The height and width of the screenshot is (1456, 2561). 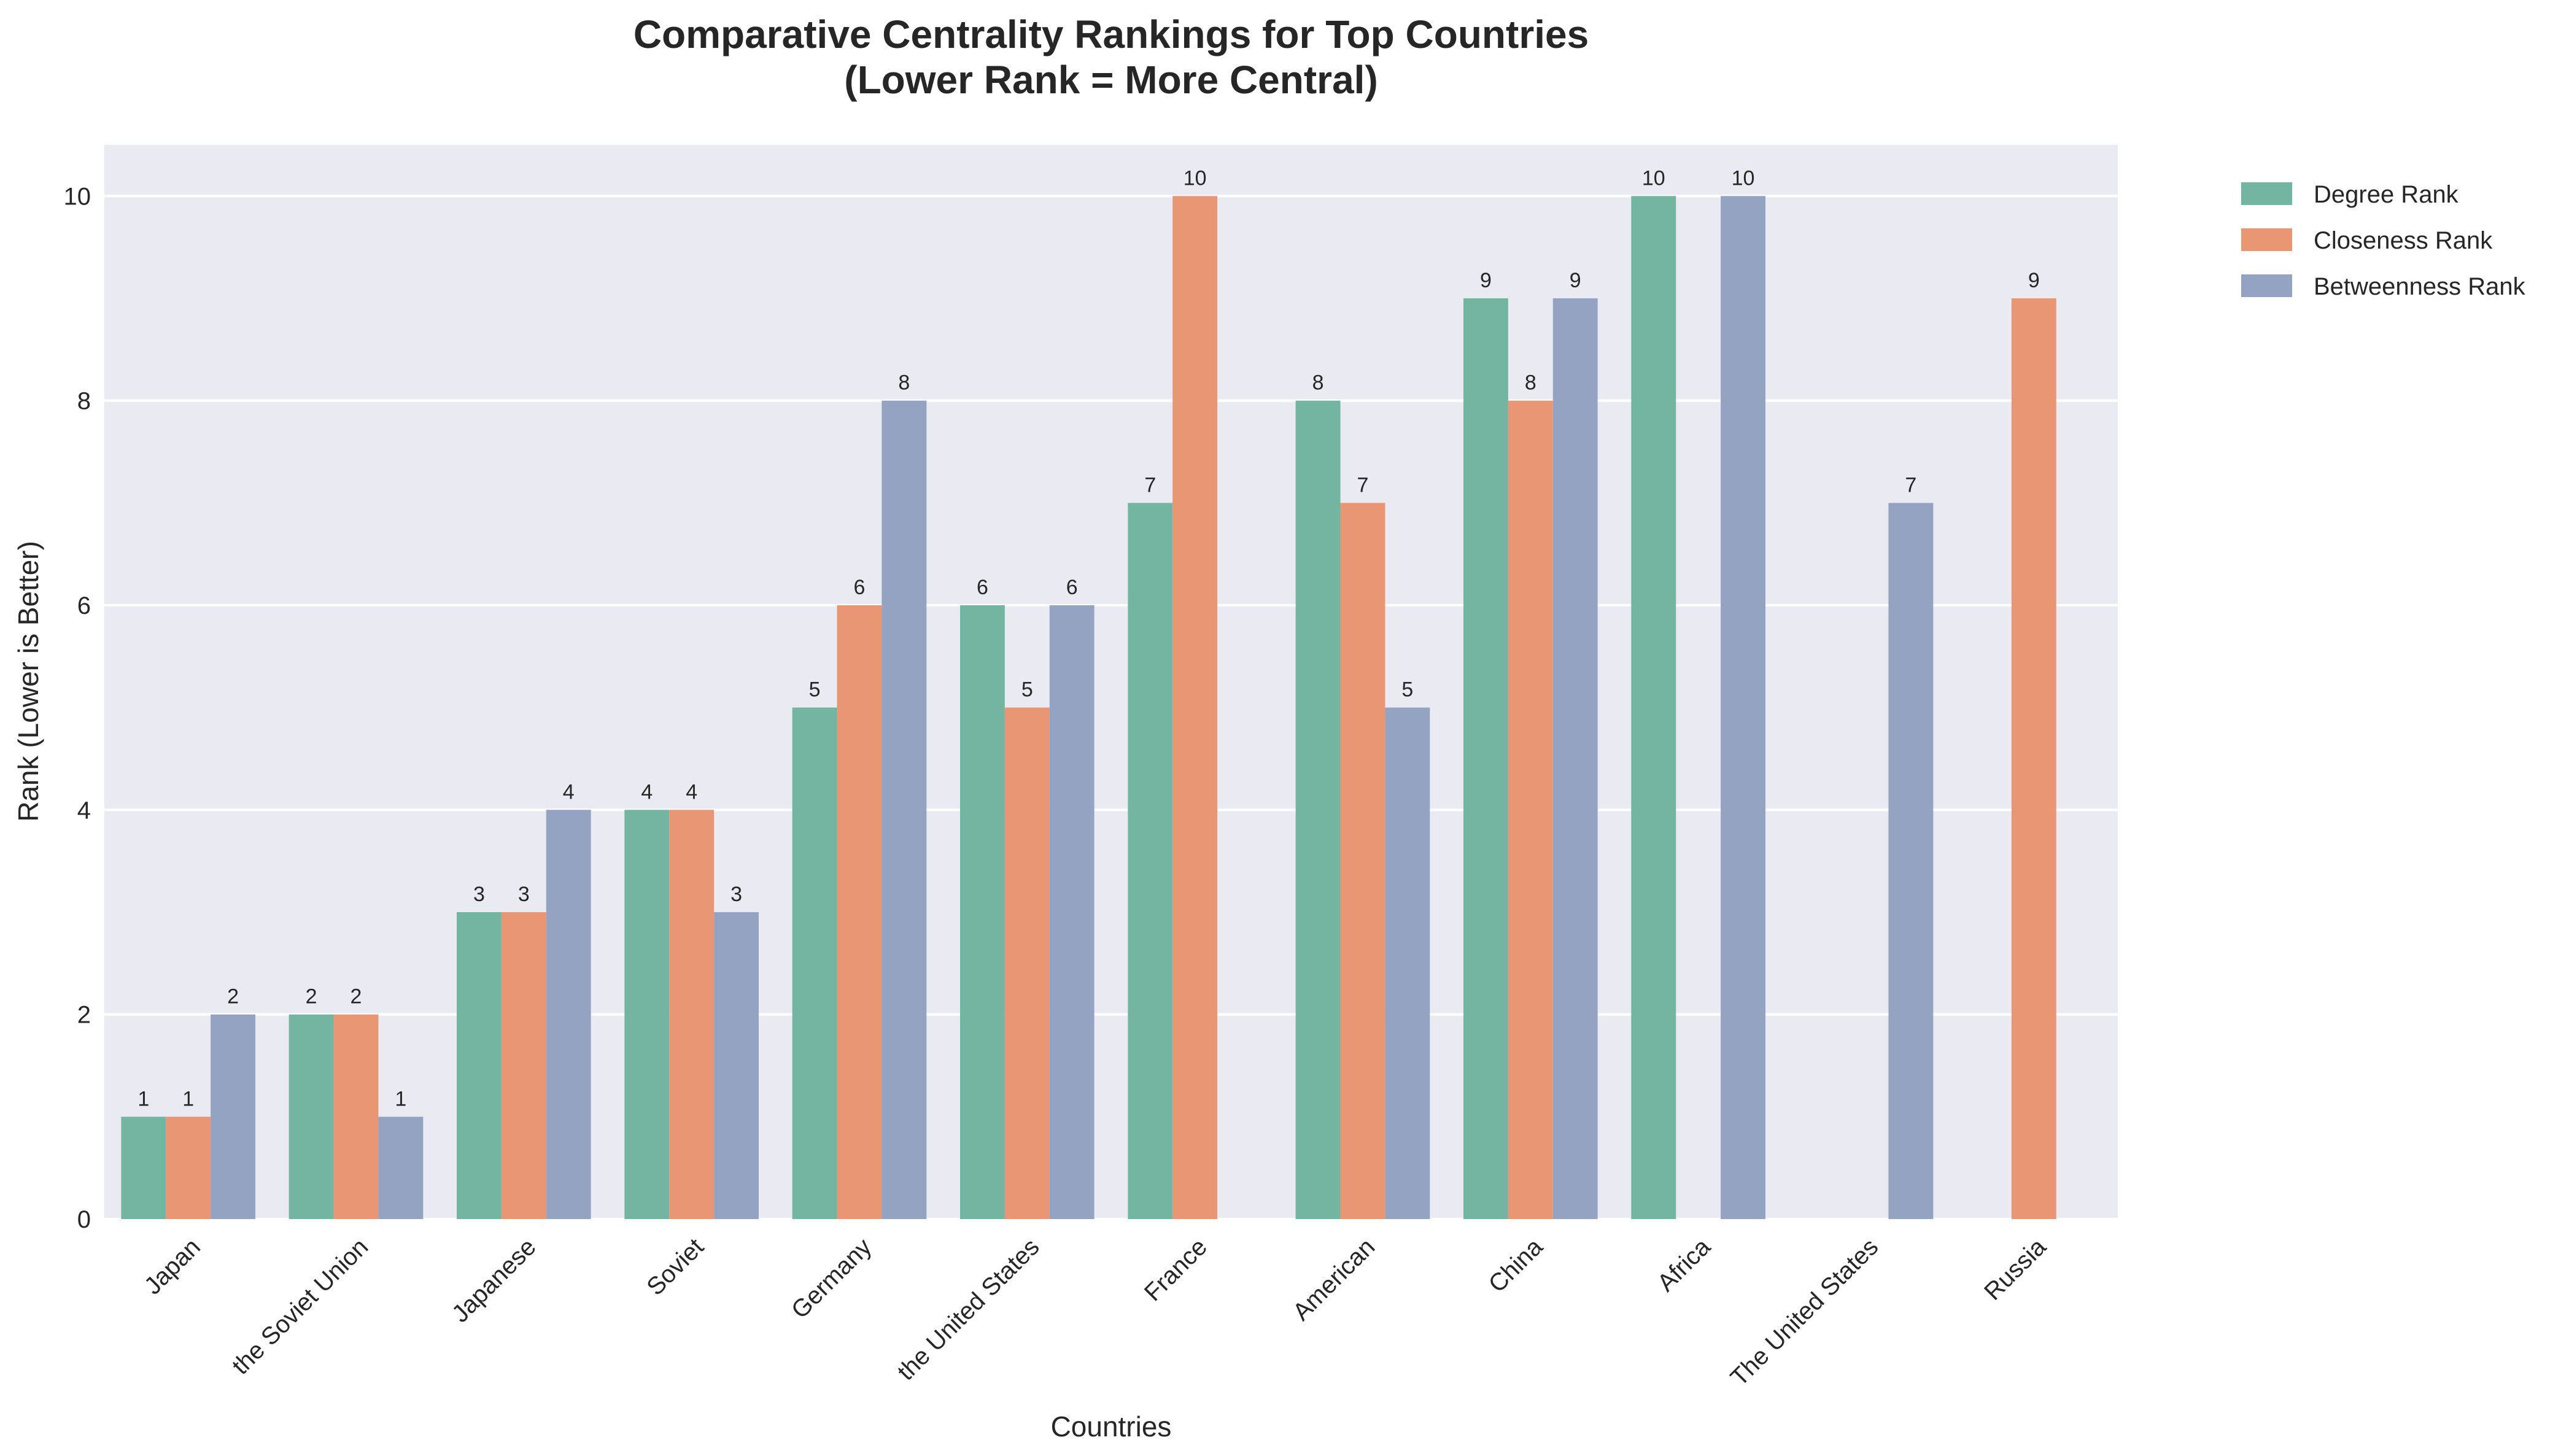 What do you see at coordinates (2420, 286) in the screenshot?
I see `legend-label: Betweenness Rank` at bounding box center [2420, 286].